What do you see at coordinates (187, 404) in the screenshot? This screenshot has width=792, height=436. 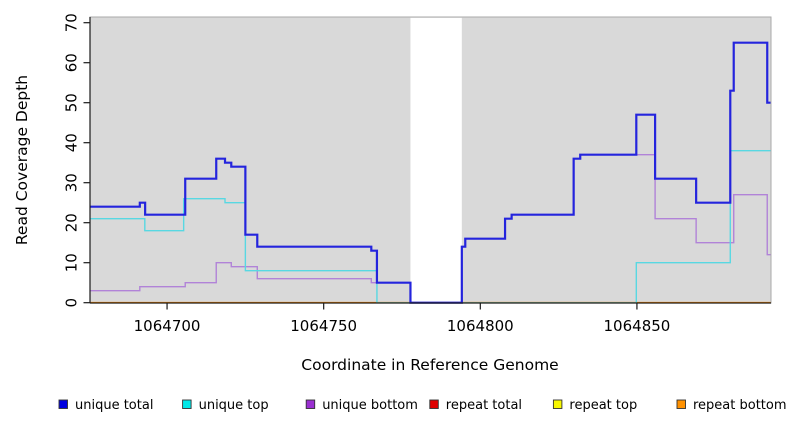 I see `legend-swatch-unique-top-icon` at bounding box center [187, 404].